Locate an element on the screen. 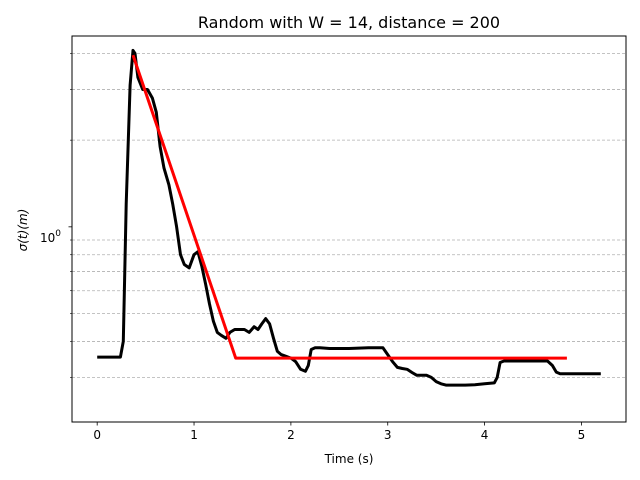 This screenshot has height=480, width=640. y-tick-exponent: 0 is located at coordinates (58, 234).